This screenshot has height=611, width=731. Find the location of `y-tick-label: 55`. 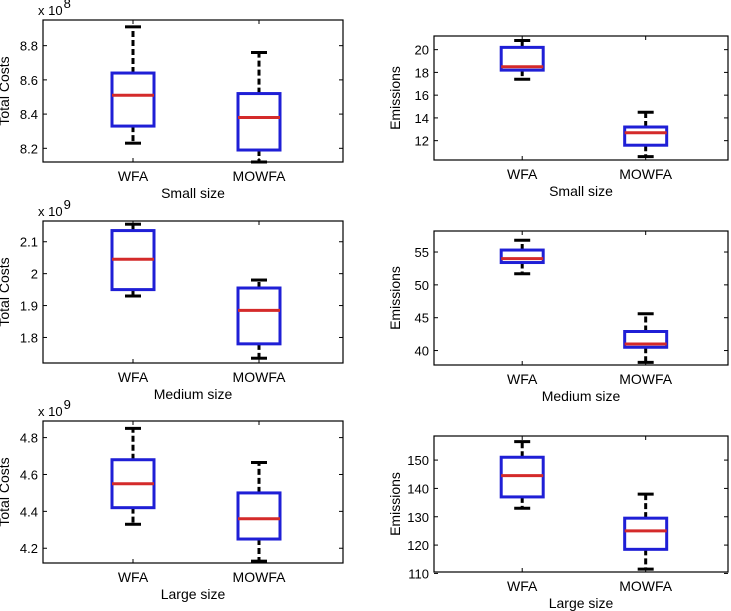

y-tick-label: 55 is located at coordinates (422, 252).